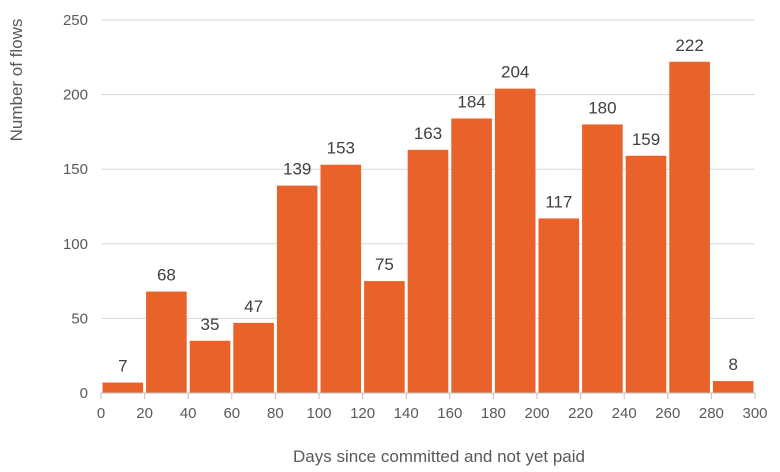 The height and width of the screenshot is (472, 780). What do you see at coordinates (732, 364) in the screenshot?
I see `bar-value-label: 8` at bounding box center [732, 364].